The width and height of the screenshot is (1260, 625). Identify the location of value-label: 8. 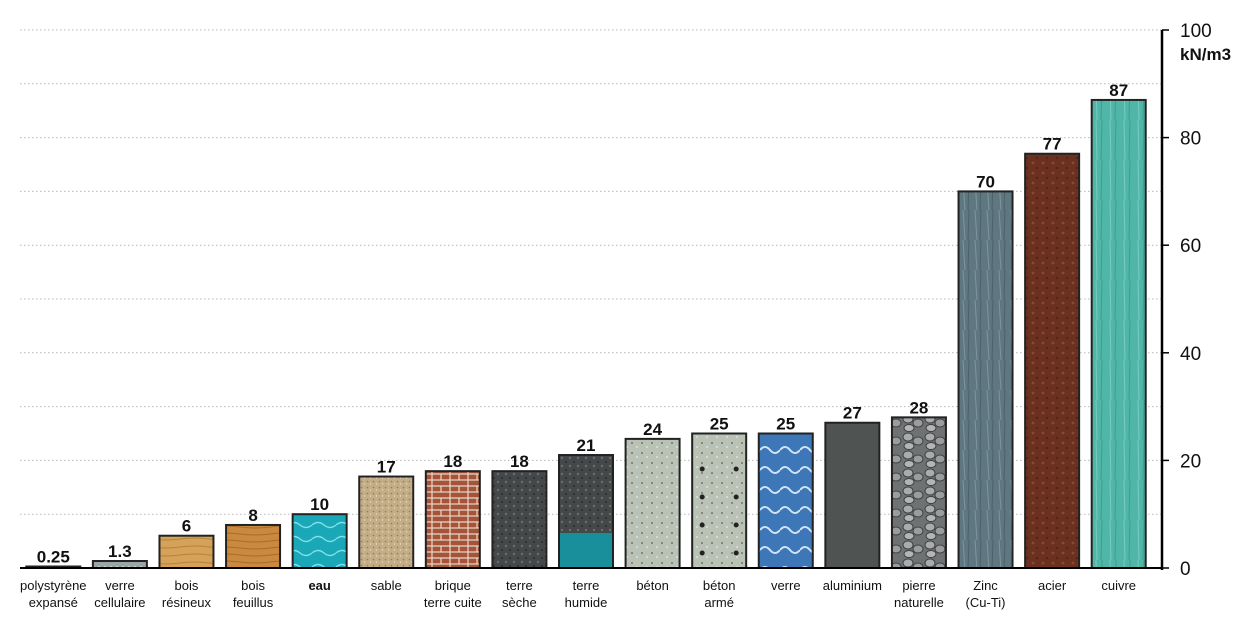
(252, 515).